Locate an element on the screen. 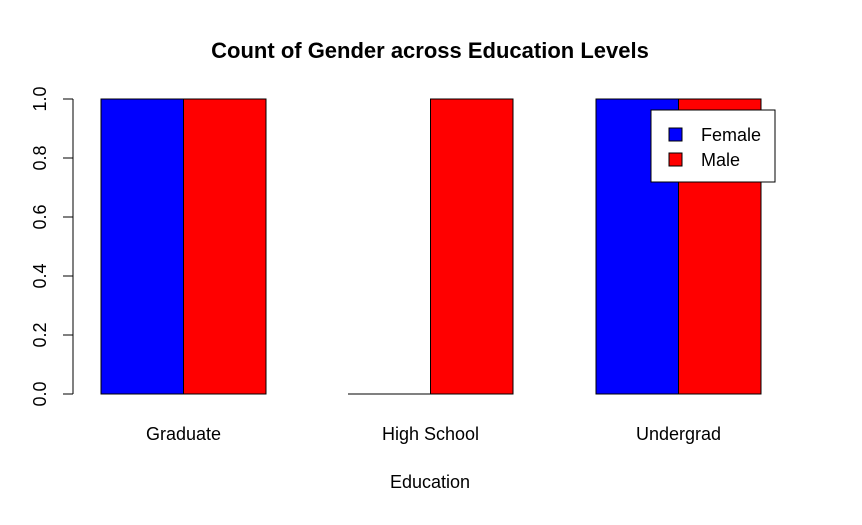 The width and height of the screenshot is (862, 525). legend-label: Male is located at coordinates (720, 160).